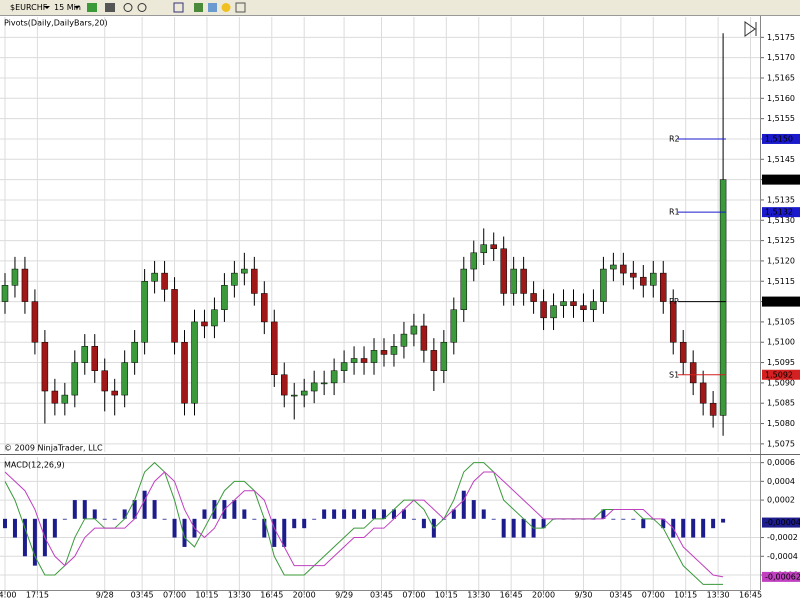 The height and width of the screenshot is (604, 800). What do you see at coordinates (34, 465) in the screenshot?
I see `indicator-title: MACD(12,26,9)` at bounding box center [34, 465].